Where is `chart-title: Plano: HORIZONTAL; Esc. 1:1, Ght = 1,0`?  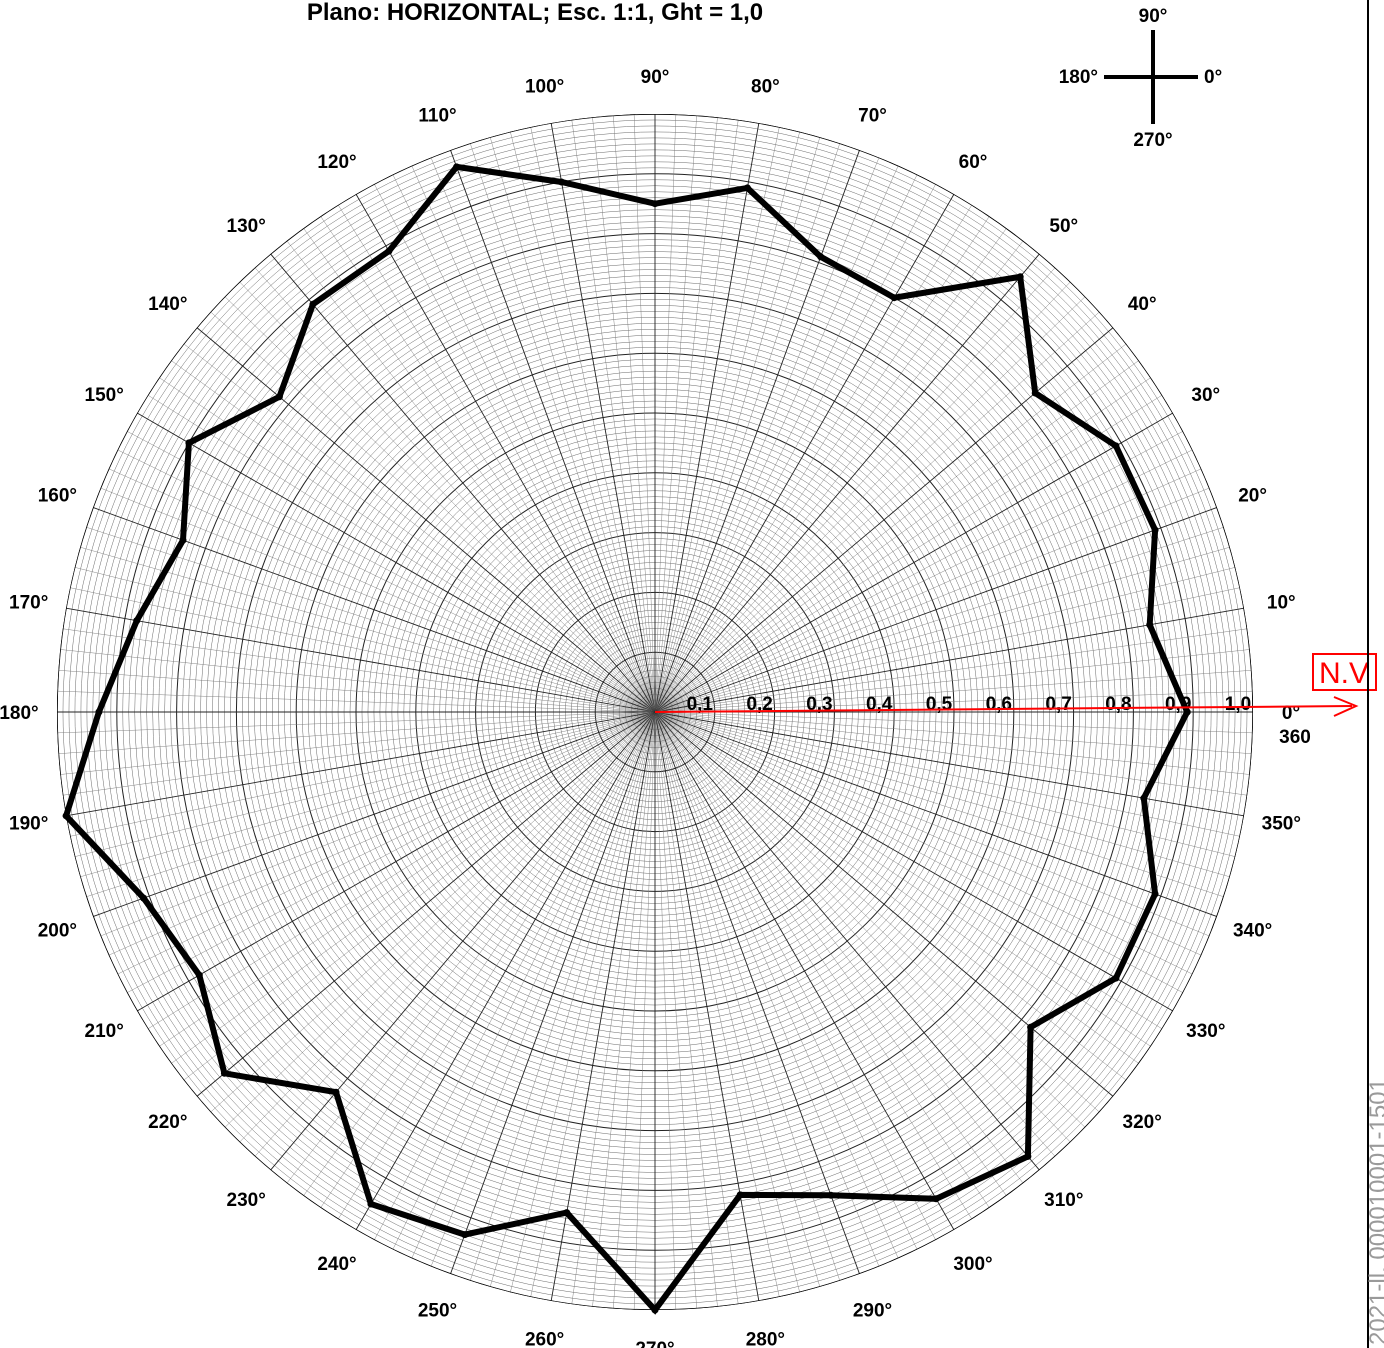
chart-title: Plano: HORIZONTAL; Esc. 1:1, Ght = 1,0 is located at coordinates (535, 13).